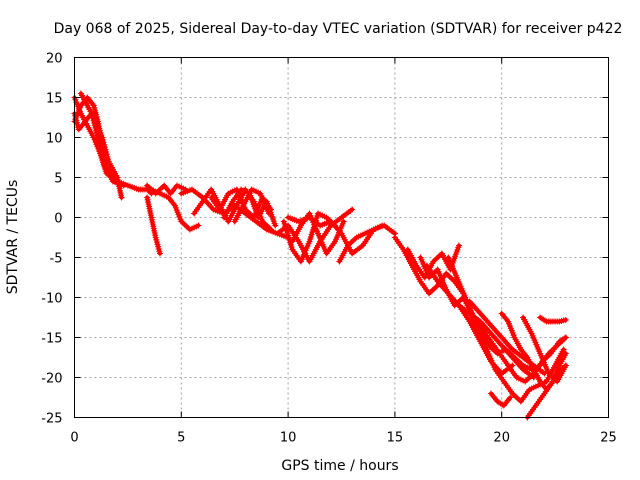  I want to click on x-tick-label: 5, so click(181, 438).